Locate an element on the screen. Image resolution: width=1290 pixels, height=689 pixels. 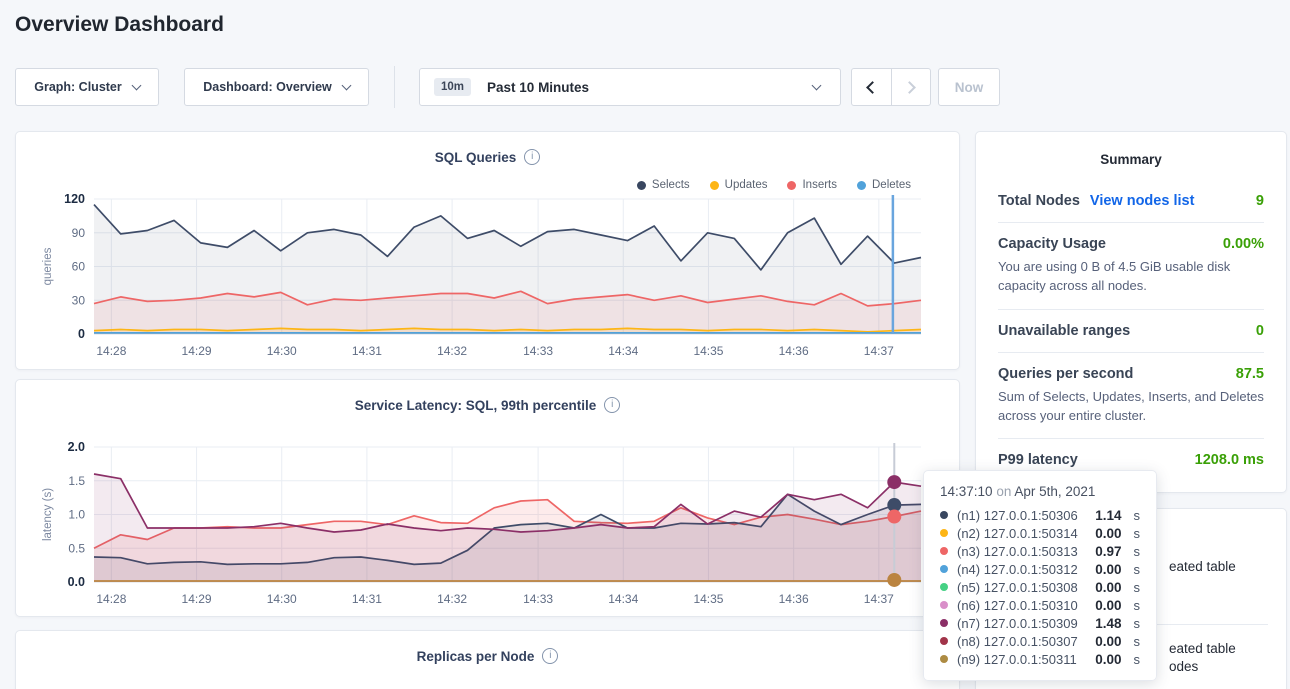
node-latency: 0.97 is located at coordinates (1108, 551).